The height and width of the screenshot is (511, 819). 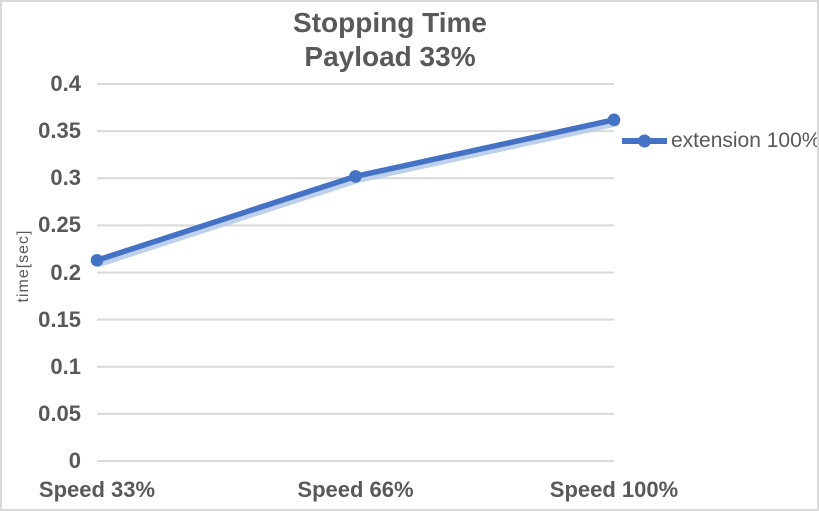 What do you see at coordinates (644, 141) in the screenshot?
I see `legend-line-marker-icon` at bounding box center [644, 141].